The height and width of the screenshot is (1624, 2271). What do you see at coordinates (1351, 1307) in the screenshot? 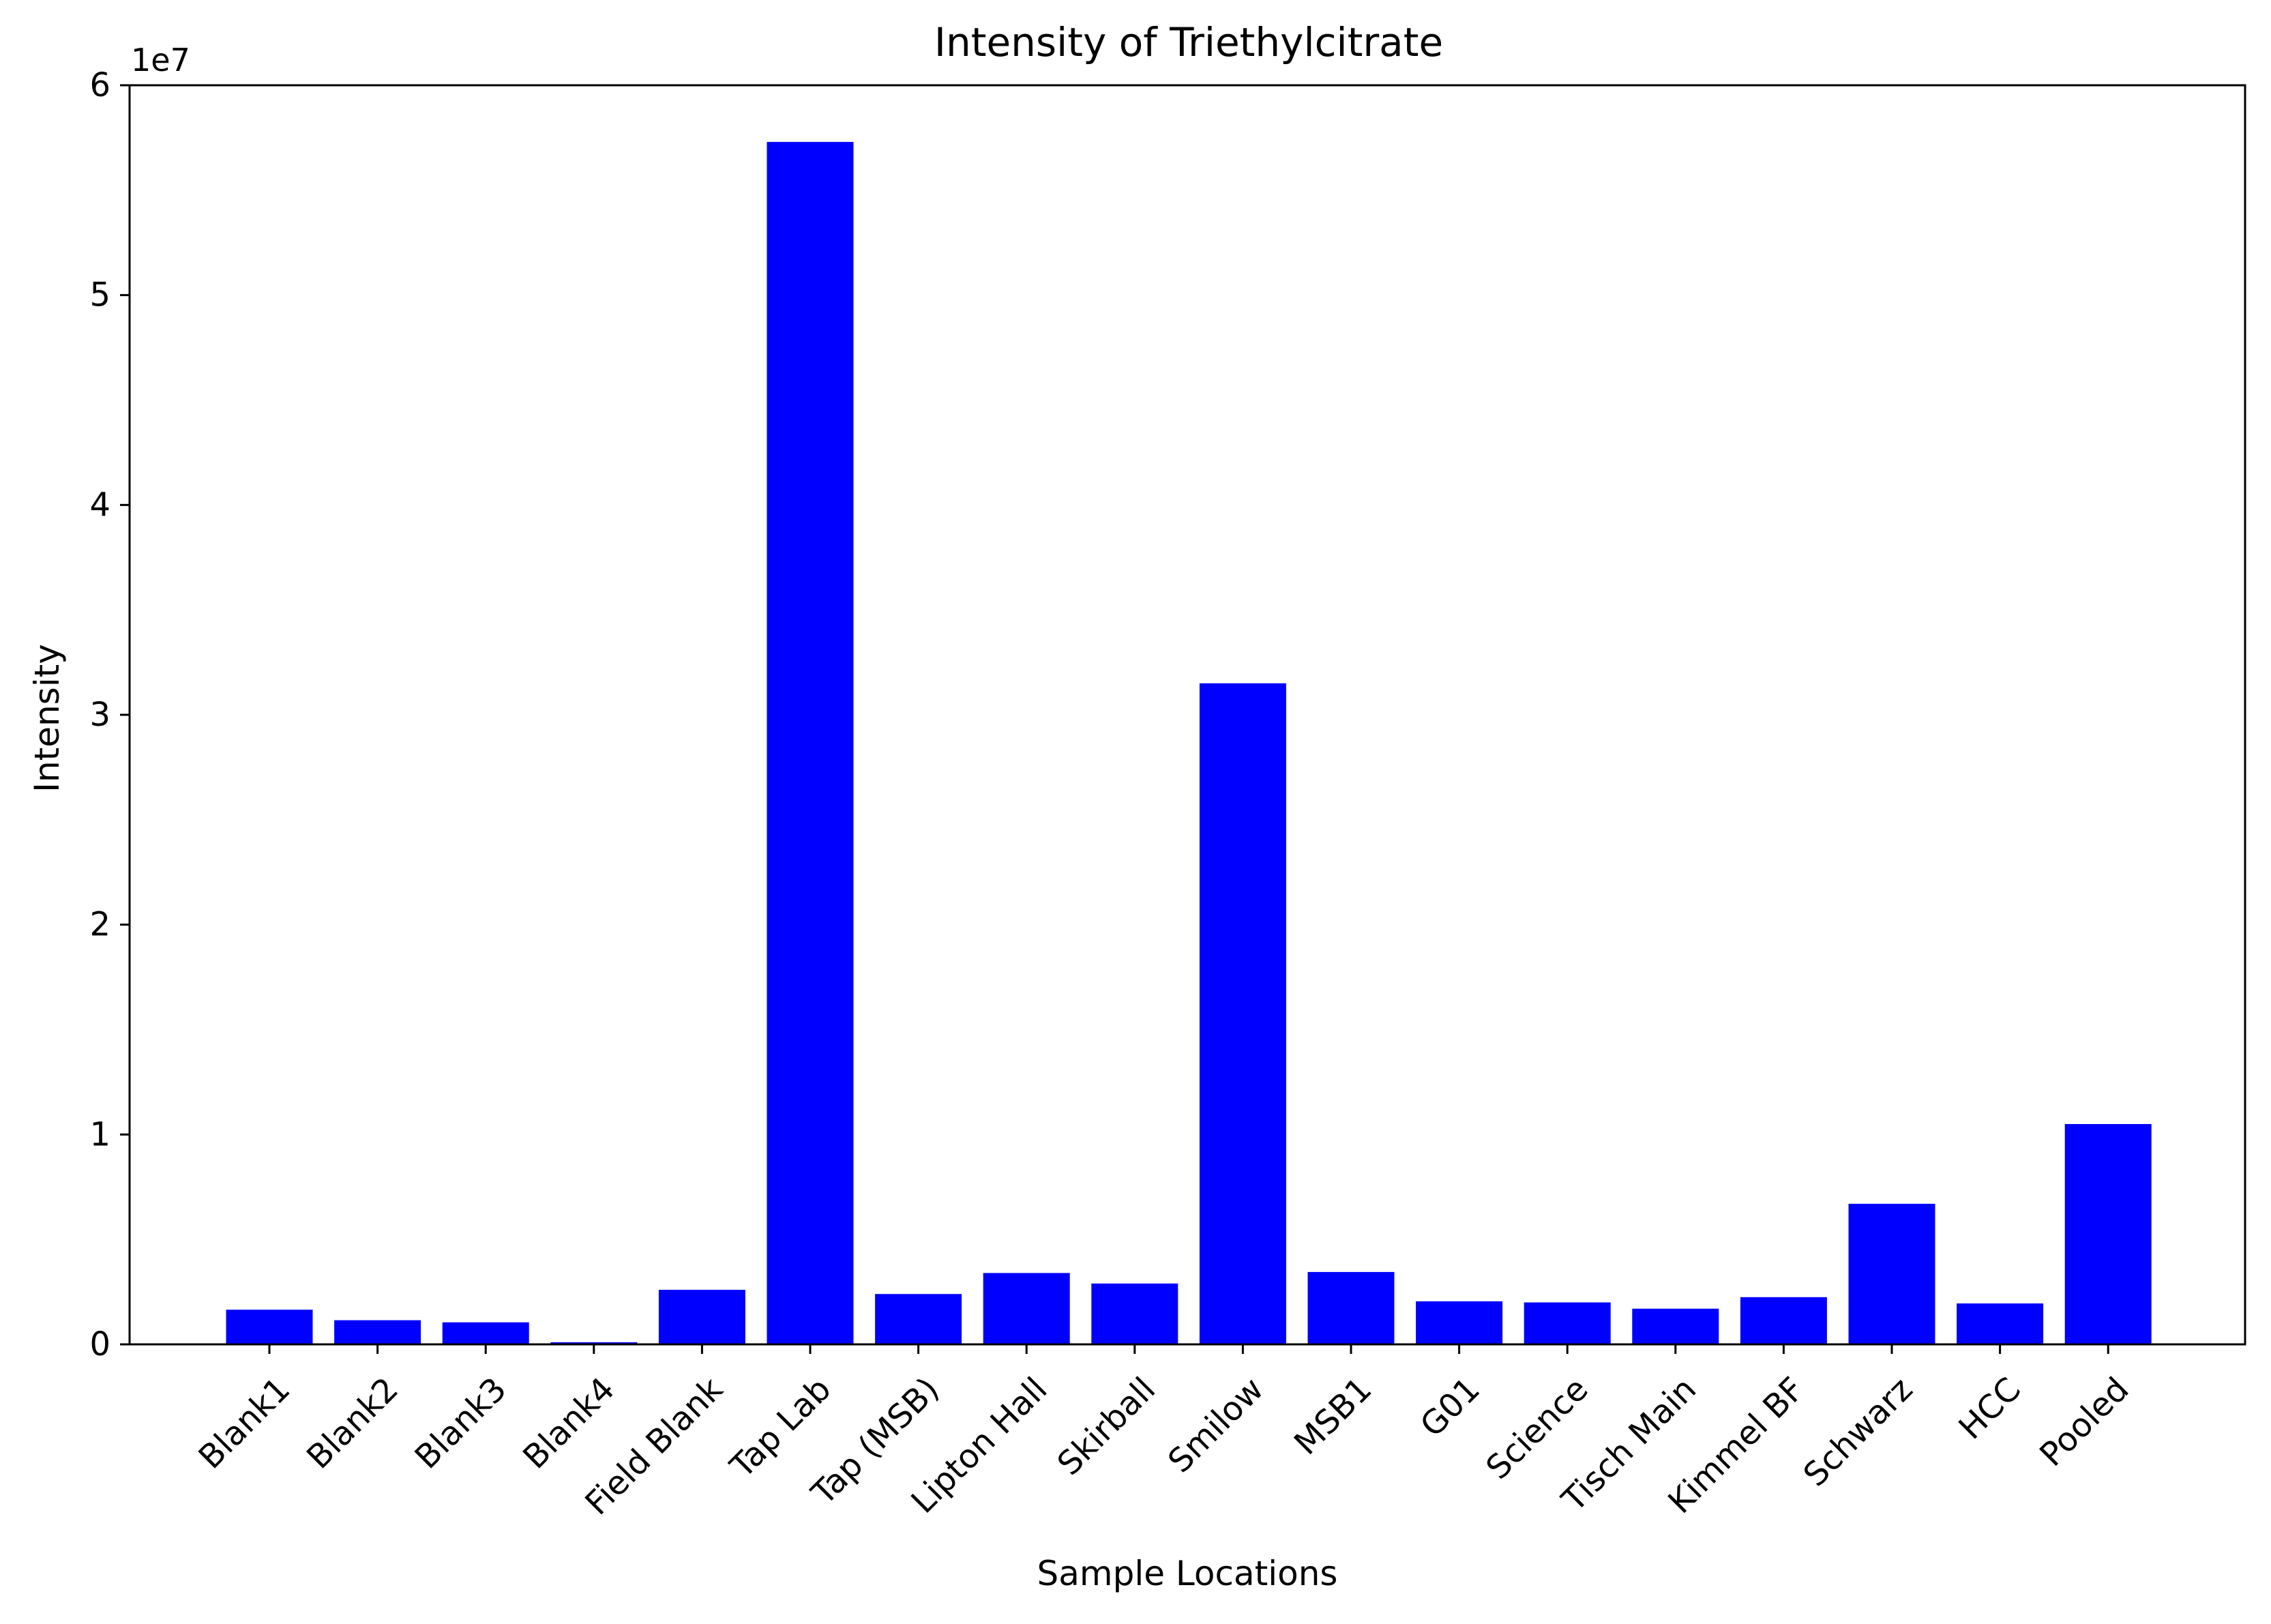
I see `bar-msb1` at bounding box center [1351, 1307].